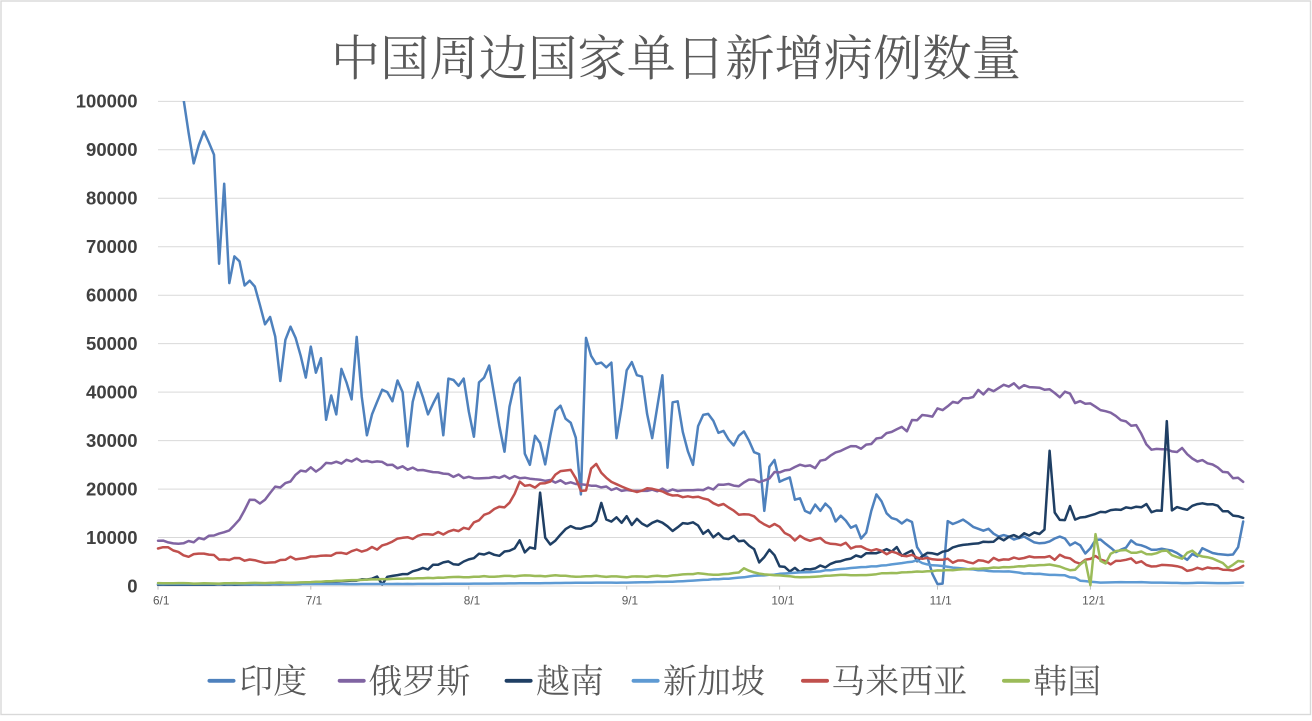 This screenshot has width=1312, height=721. I want to click on svg-text: 6/1, so click(161, 600).